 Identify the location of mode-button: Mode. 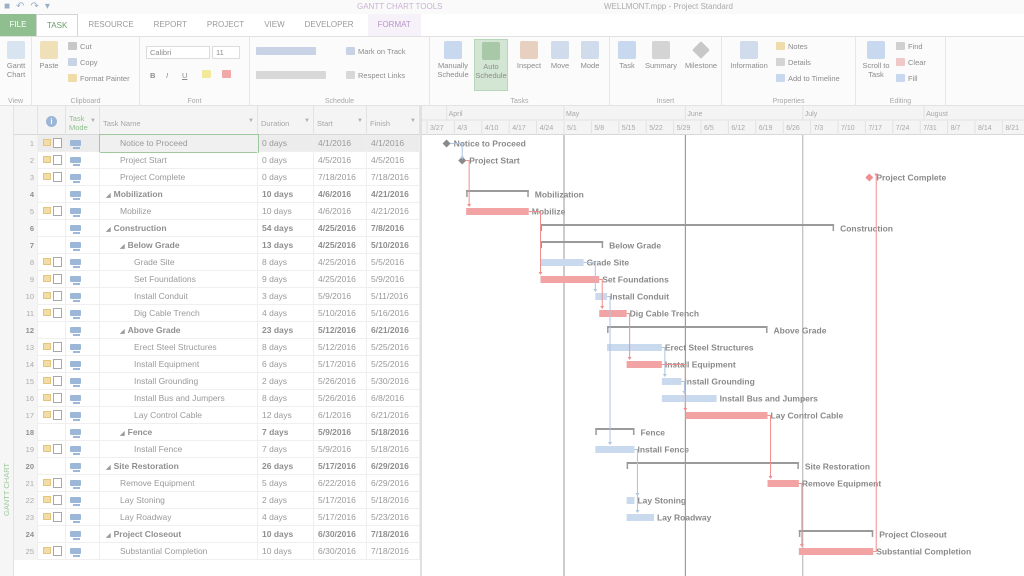
(590, 55).